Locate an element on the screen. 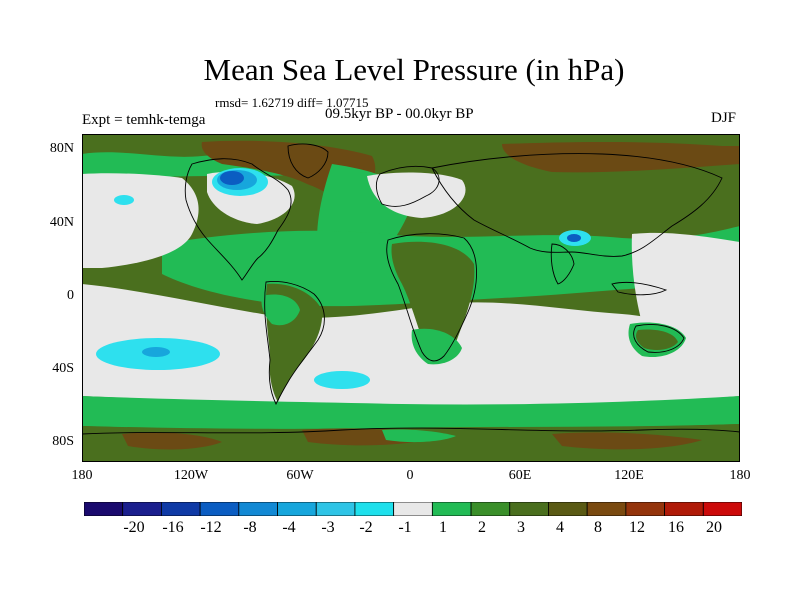  coast-europe is located at coordinates (407, 186).